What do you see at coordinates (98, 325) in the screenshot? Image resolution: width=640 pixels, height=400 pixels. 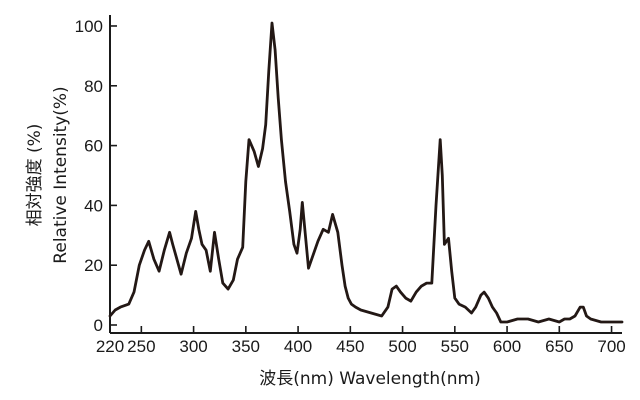 I see `y-tick-label: 0` at bounding box center [98, 325].